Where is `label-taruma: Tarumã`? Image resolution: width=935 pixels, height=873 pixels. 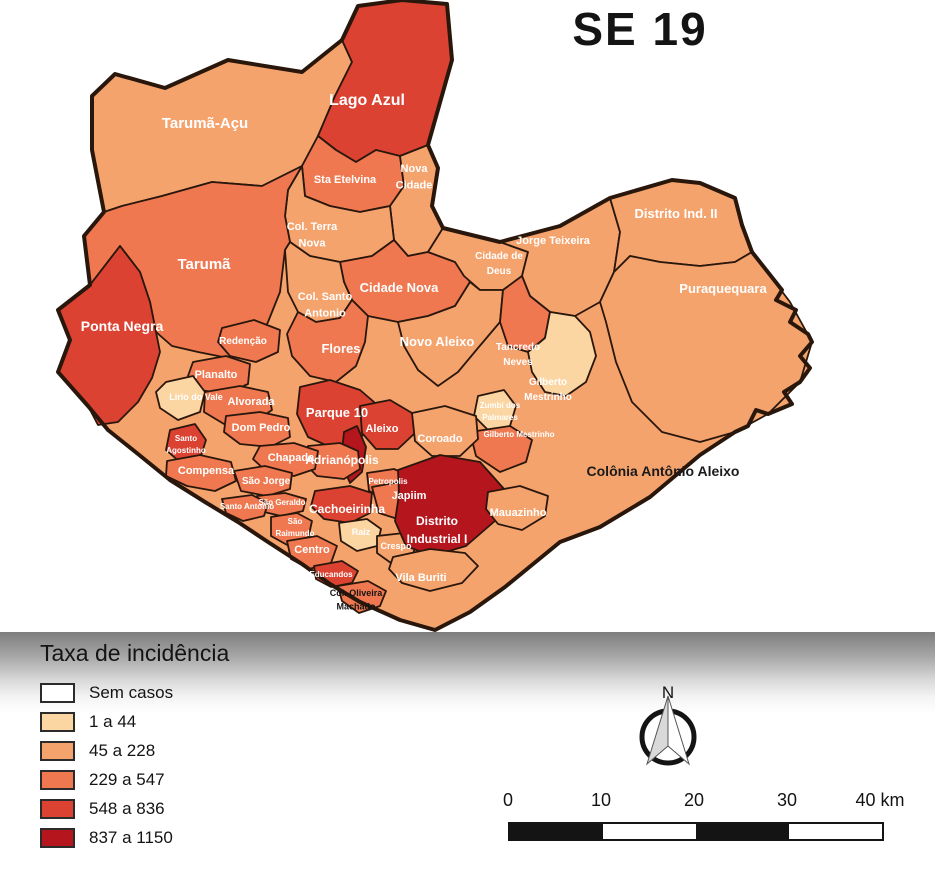 label-taruma: Tarumã is located at coordinates (204, 264).